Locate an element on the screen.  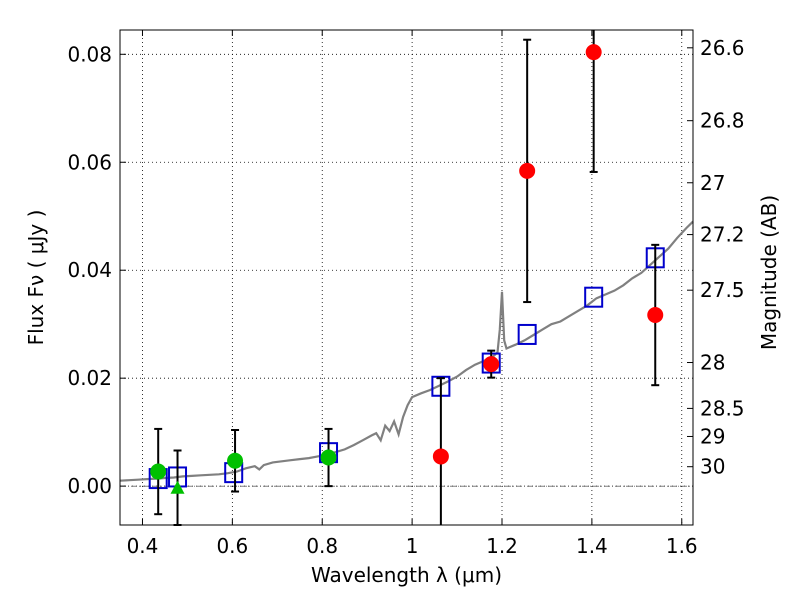
x-tick-label: 1.6 is located at coordinates (682, 546).